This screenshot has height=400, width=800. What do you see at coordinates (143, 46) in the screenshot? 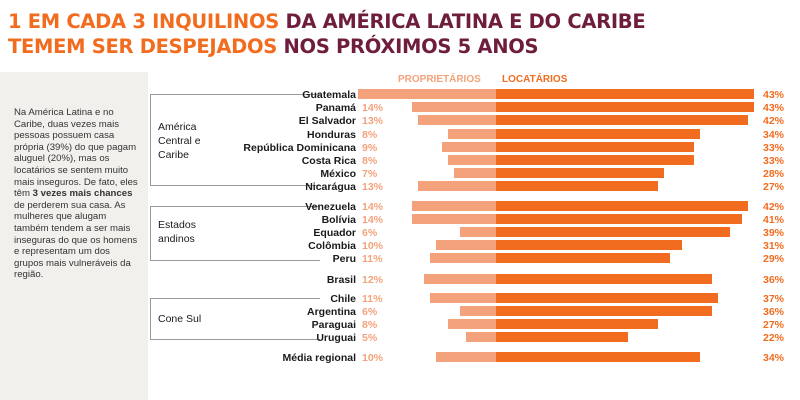
I see `title-line-2-highlight: TEMEM SER DESPEJADOS` at bounding box center [143, 46].